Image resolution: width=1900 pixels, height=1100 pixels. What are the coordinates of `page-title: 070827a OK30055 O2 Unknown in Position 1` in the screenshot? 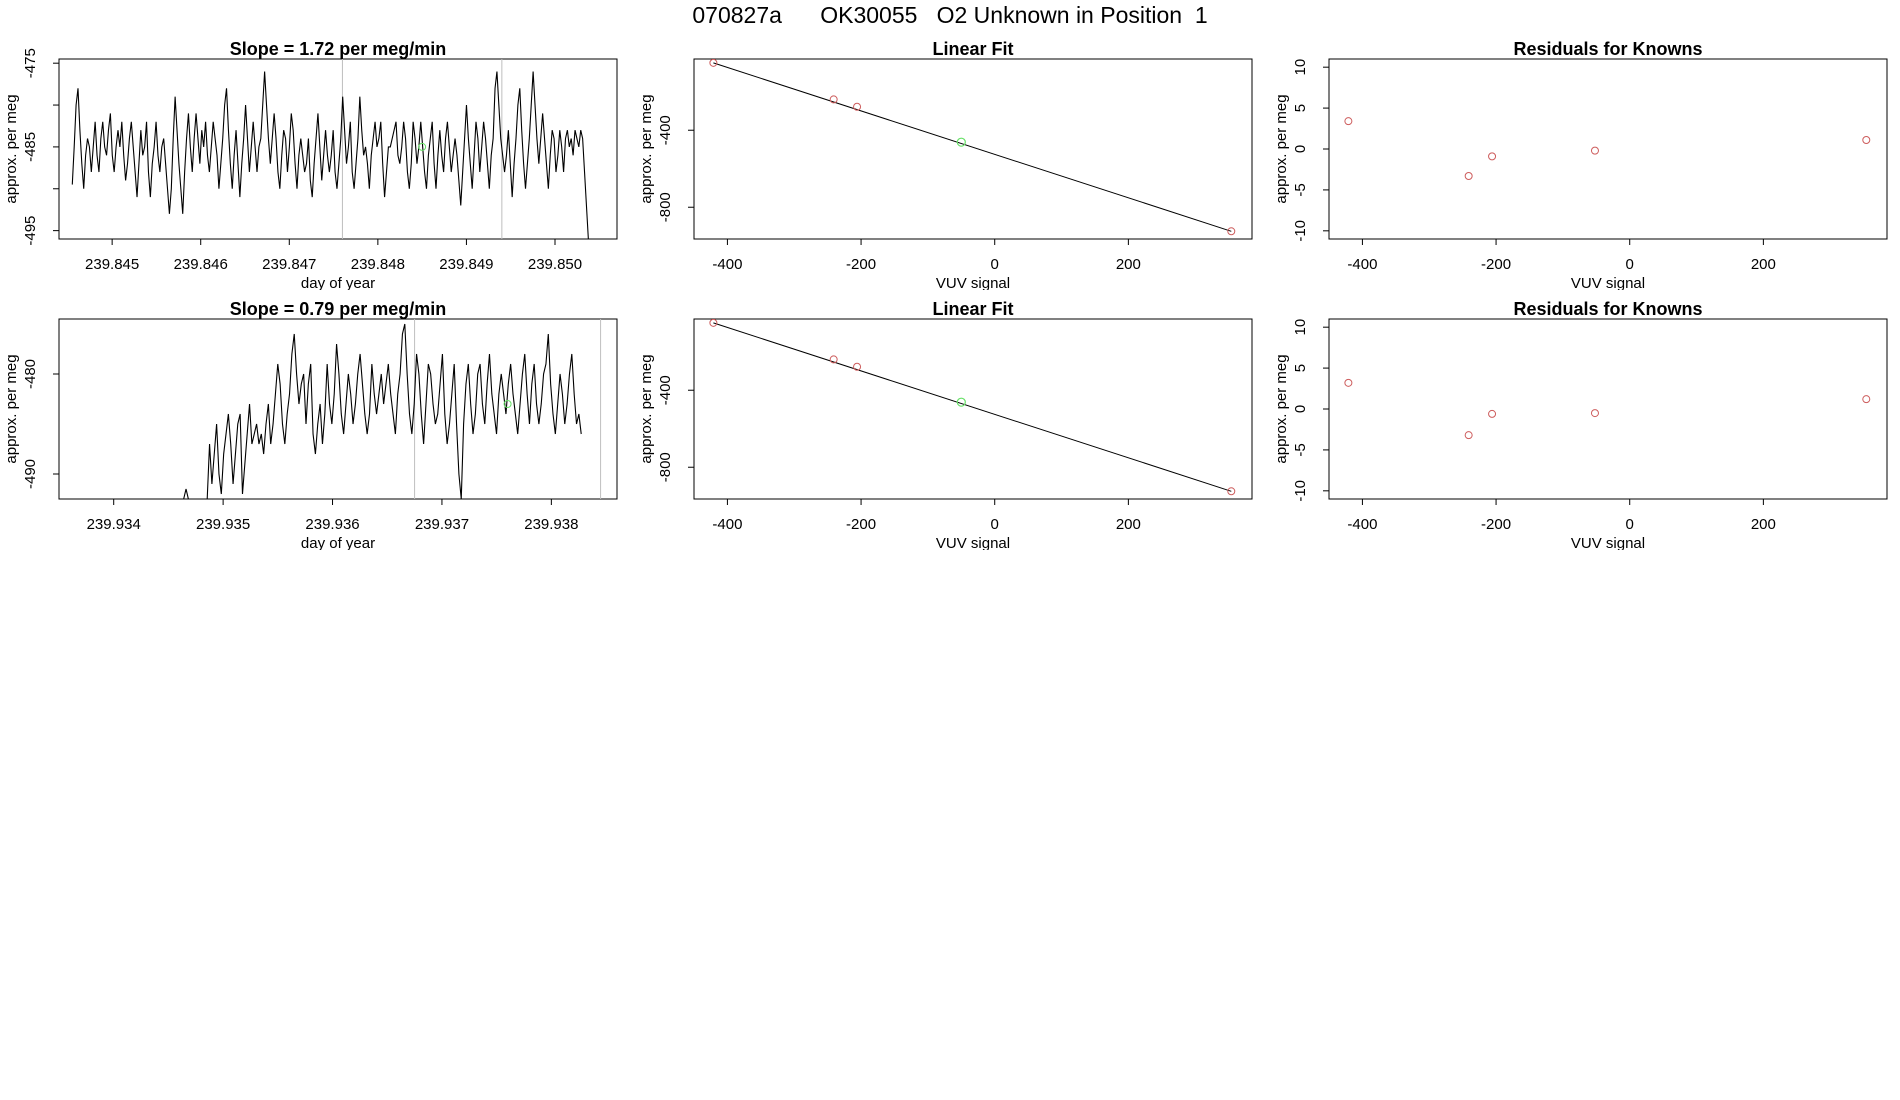 It's located at (950, 15).